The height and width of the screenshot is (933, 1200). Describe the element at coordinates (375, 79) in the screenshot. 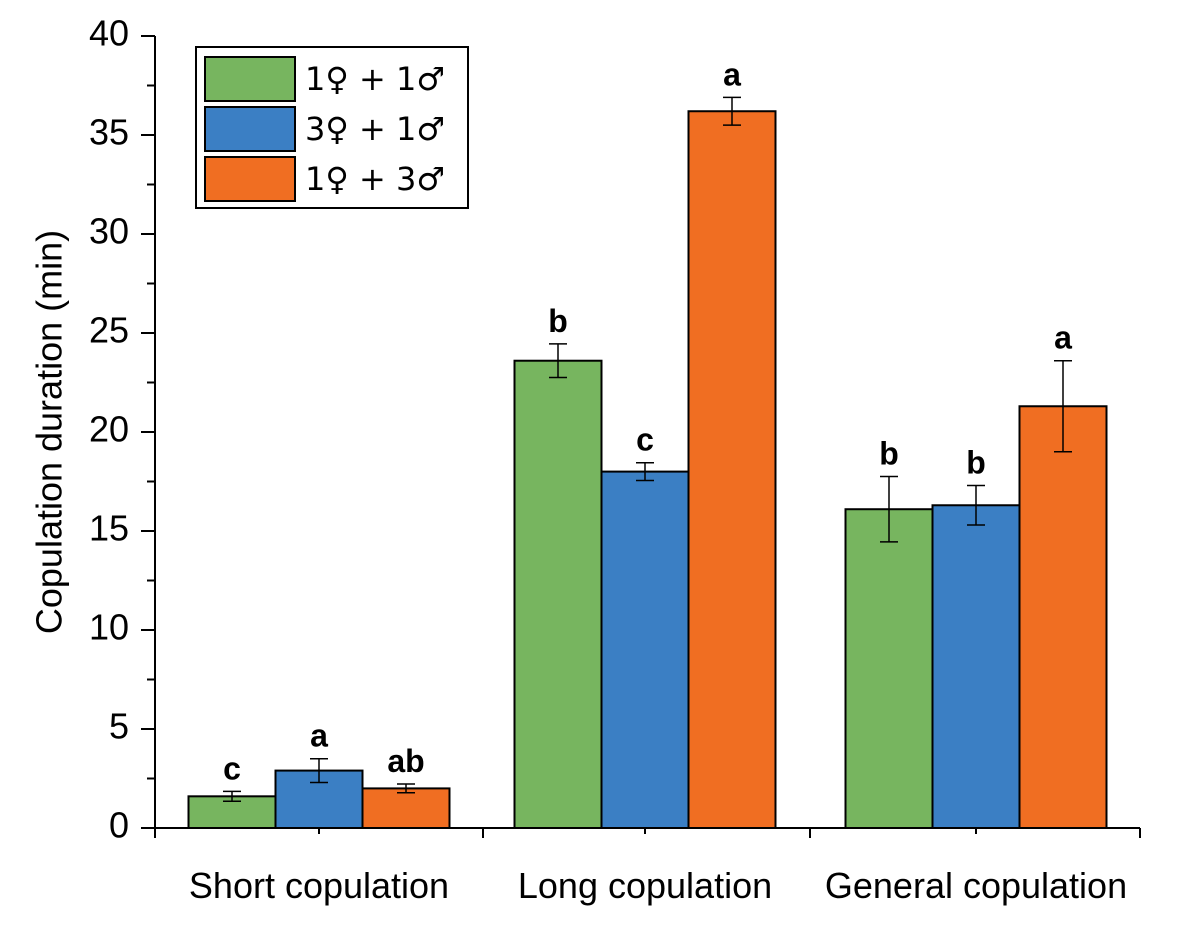

I see `legend-label: 1♀ + 1♂` at that location.